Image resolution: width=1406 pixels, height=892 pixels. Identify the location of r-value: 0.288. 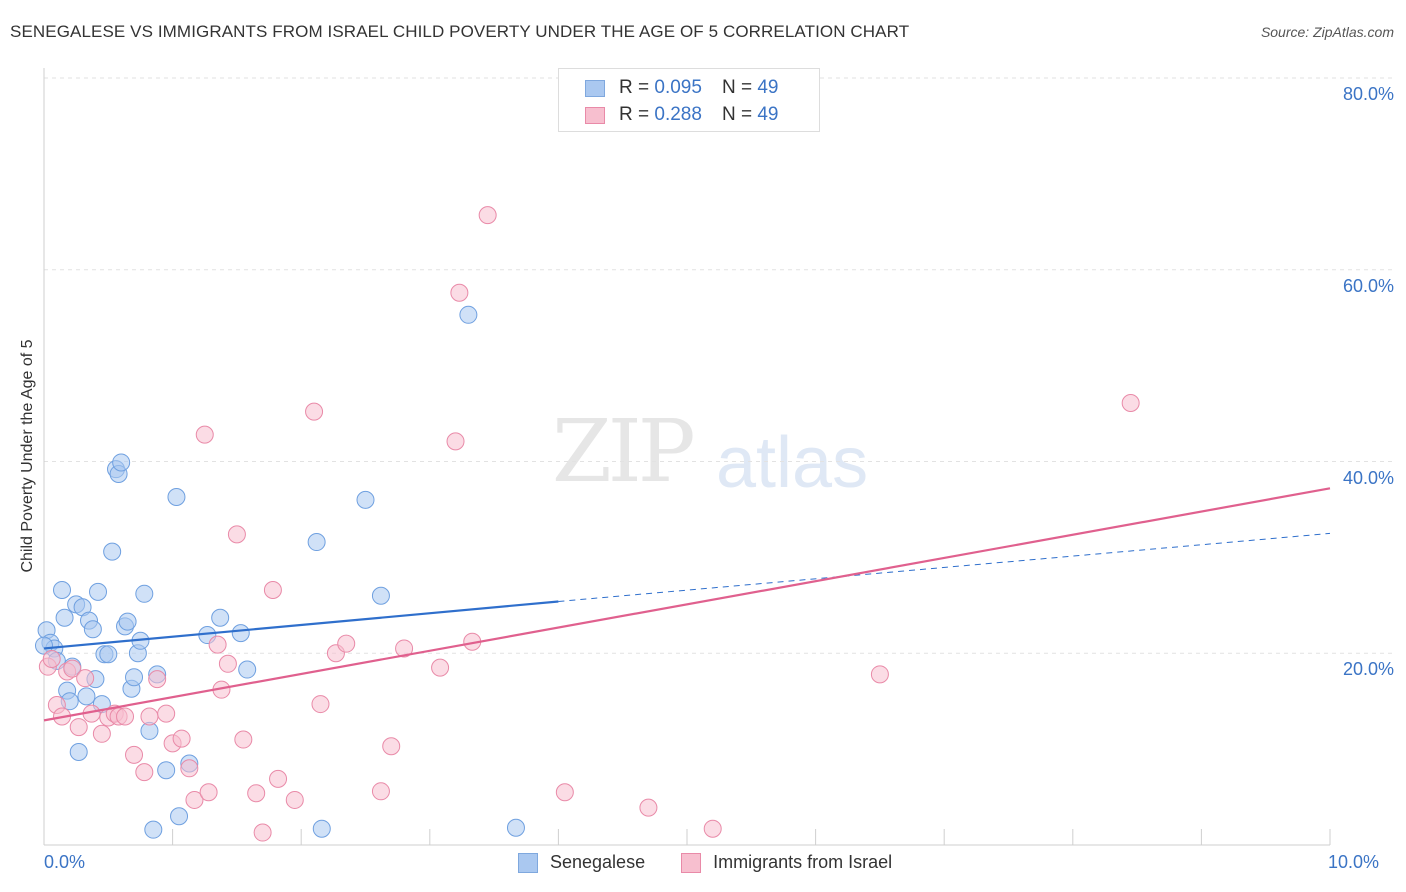
(678, 114).